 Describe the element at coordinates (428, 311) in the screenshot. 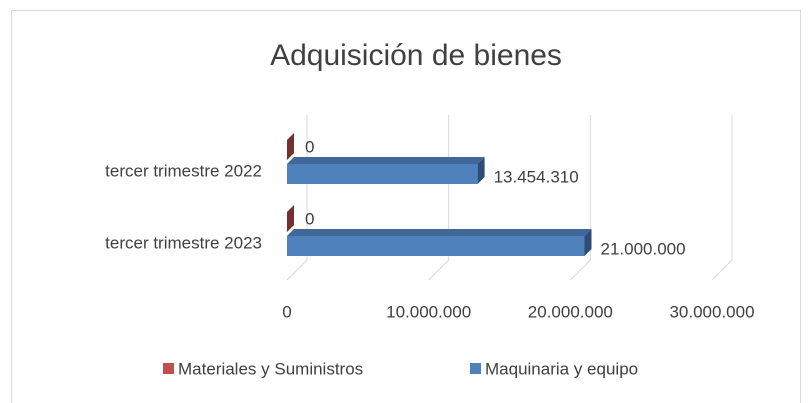

I see `x-tick-label: 10.000.000` at that location.